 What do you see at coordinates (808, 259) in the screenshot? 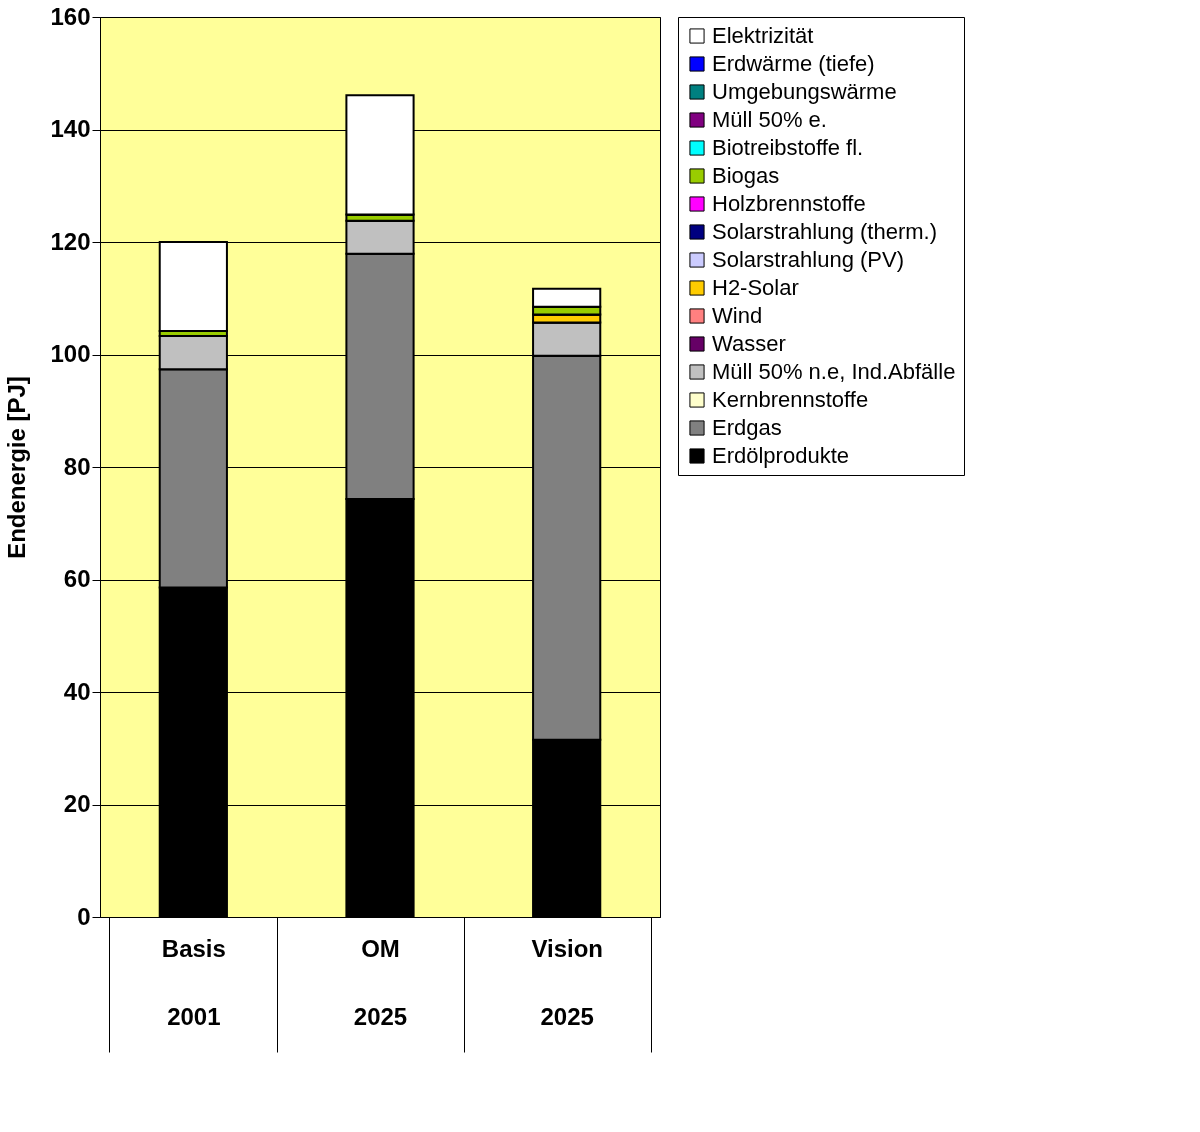
I see `legend-label: Solarstrahlung (PV)` at bounding box center [808, 259].